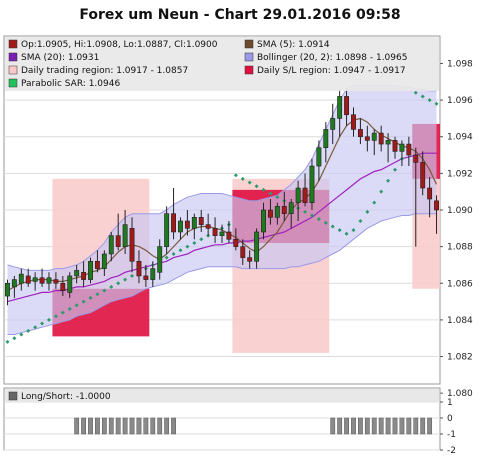  Describe the element at coordinates (450, 403) in the screenshot. I see `sub-y-tick-label: 1` at that location.